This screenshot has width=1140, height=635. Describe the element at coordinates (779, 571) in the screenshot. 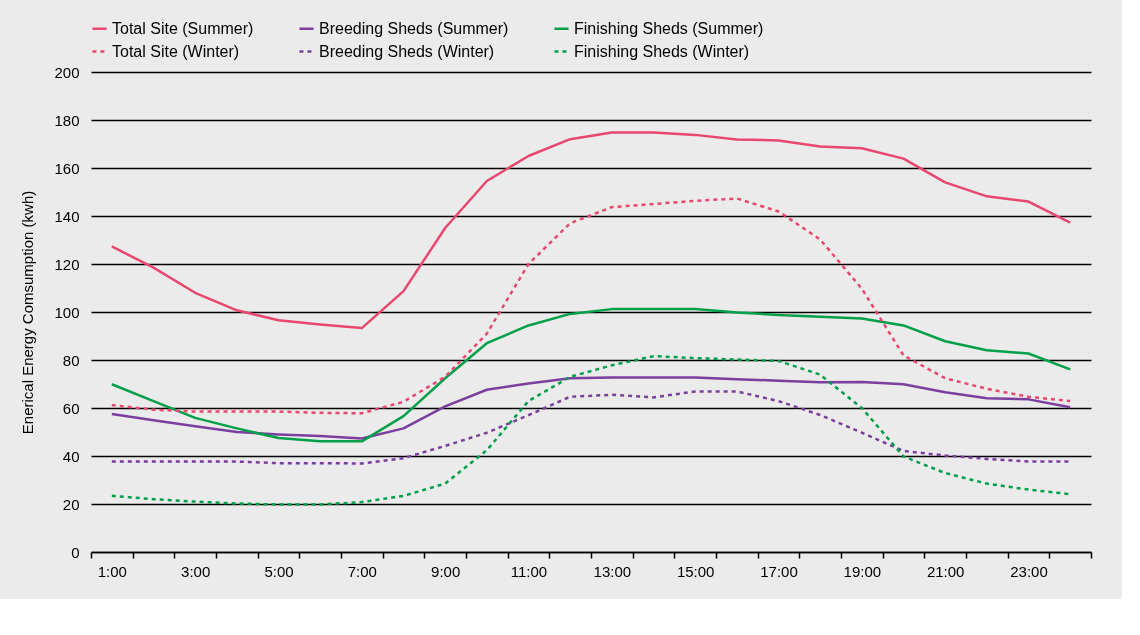

I see `x-tick-label: 17:00` at that location.